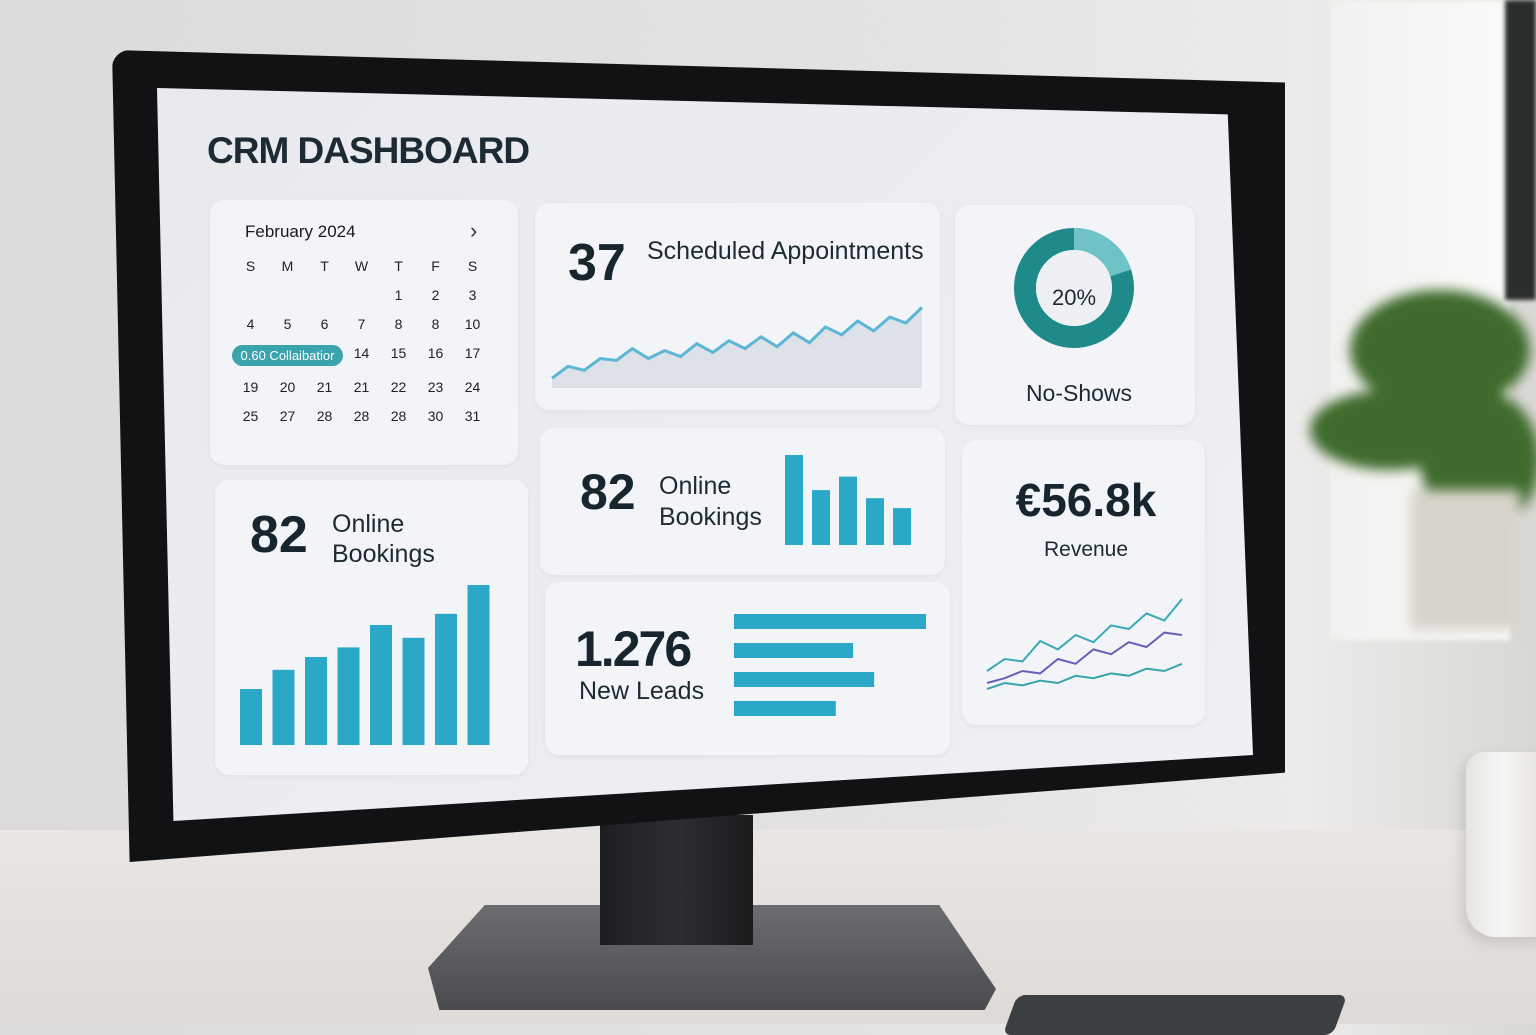 This screenshot has height=1035, width=1536. Describe the element at coordinates (300, 231) in the screenshot. I see `calendar-month: February 2024` at that location.